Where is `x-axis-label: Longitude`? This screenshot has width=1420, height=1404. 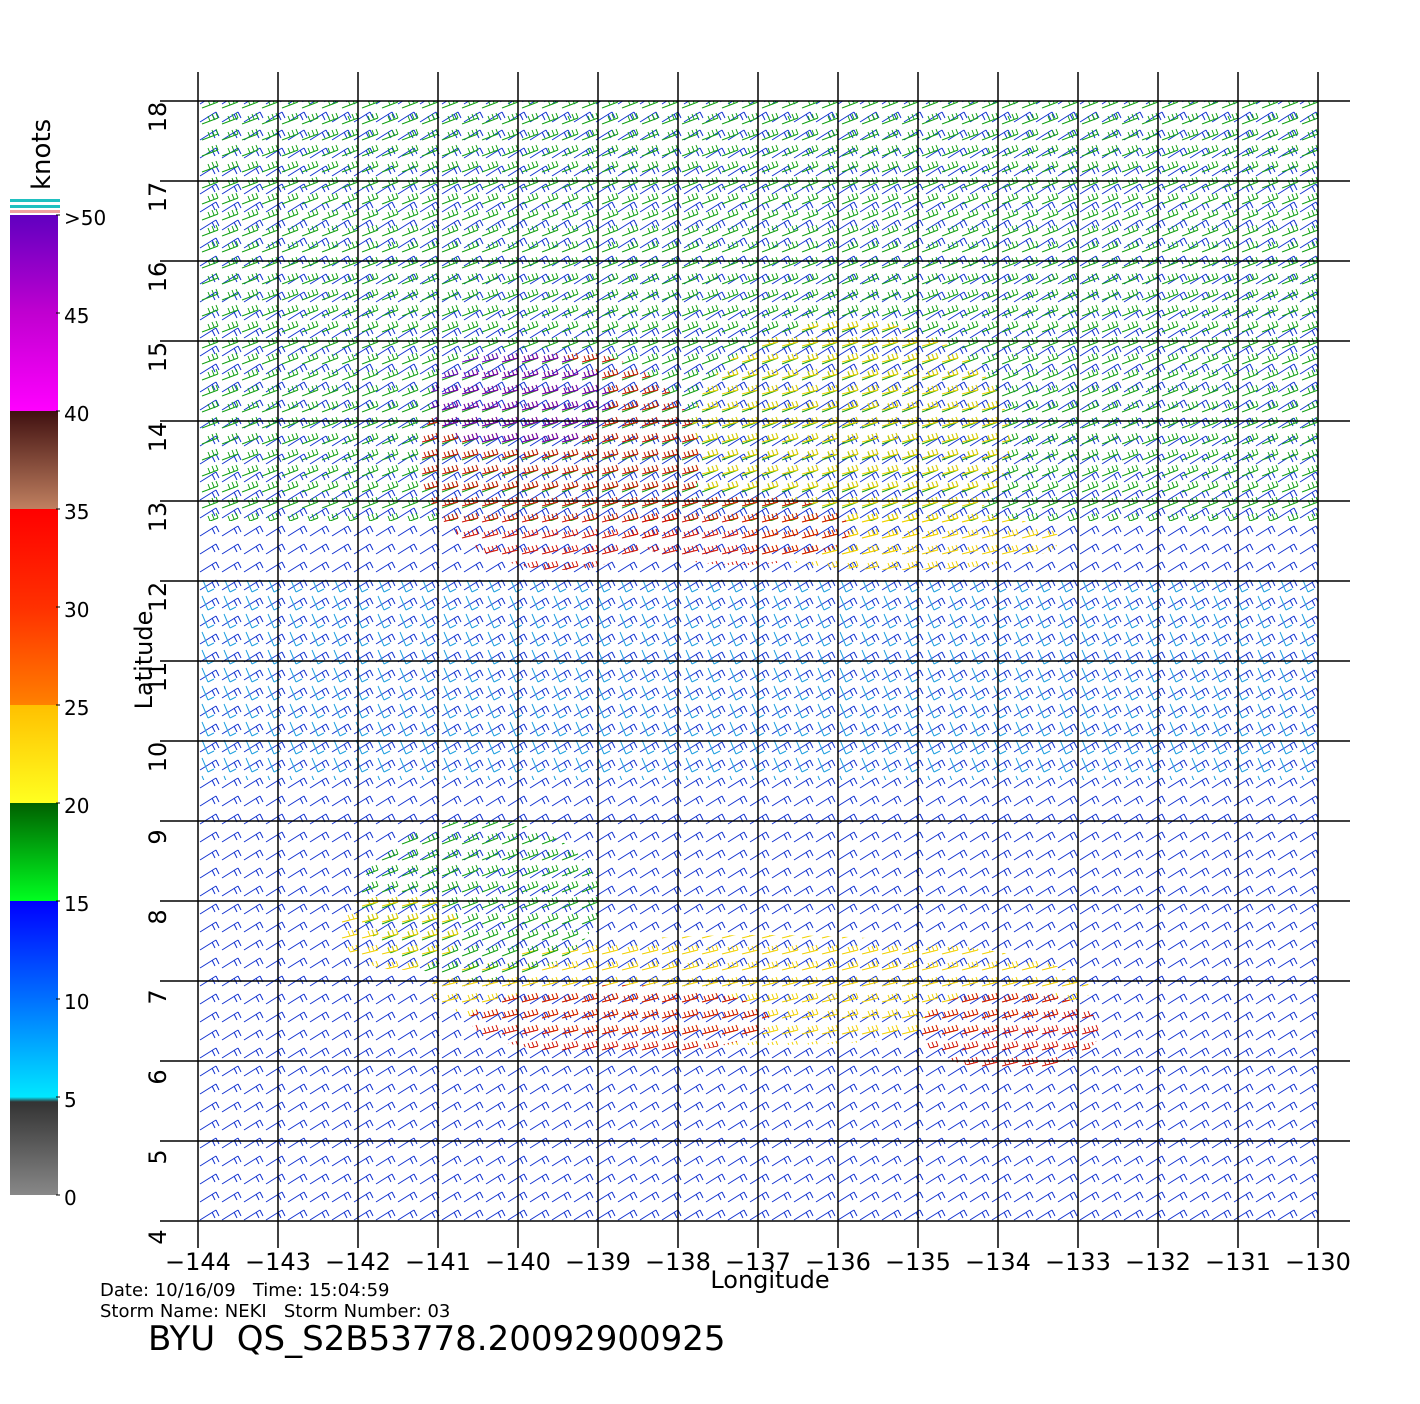 x-axis-label: Longitude is located at coordinates (769, 1280).